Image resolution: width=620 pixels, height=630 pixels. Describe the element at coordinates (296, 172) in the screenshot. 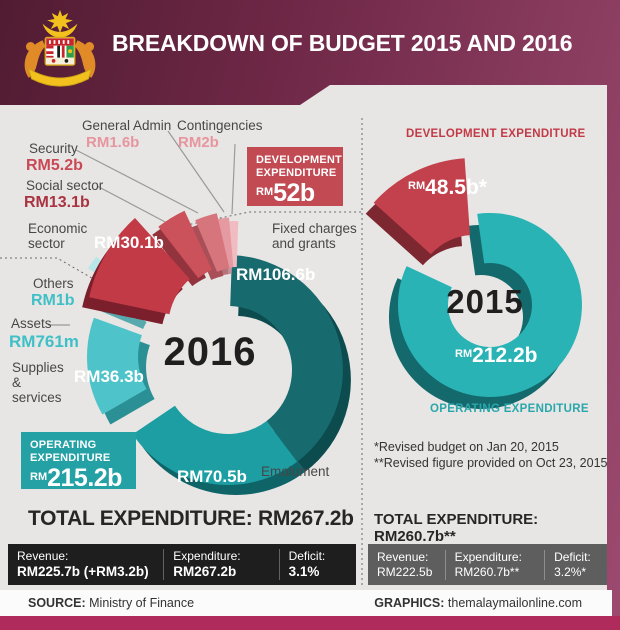

I see `dev-box-line2: EXPENDITURE` at that location.